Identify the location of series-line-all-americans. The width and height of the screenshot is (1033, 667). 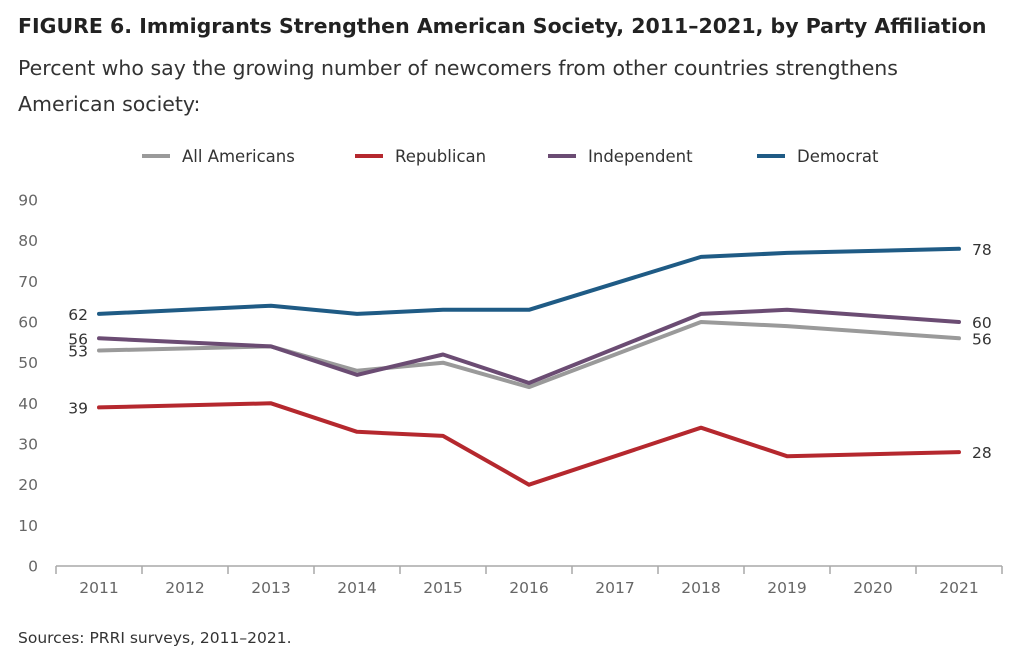
(529, 355).